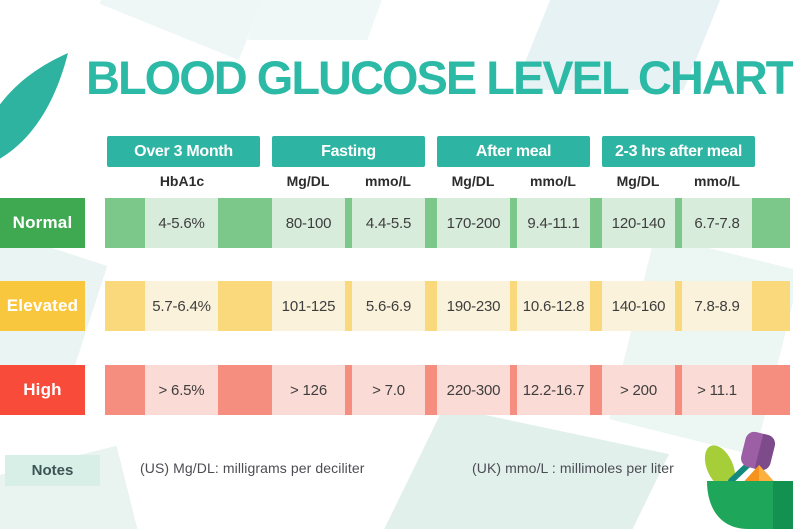  Describe the element at coordinates (182, 181) in the screenshot. I see `unit-label-hba1c: HbA1c` at that location.